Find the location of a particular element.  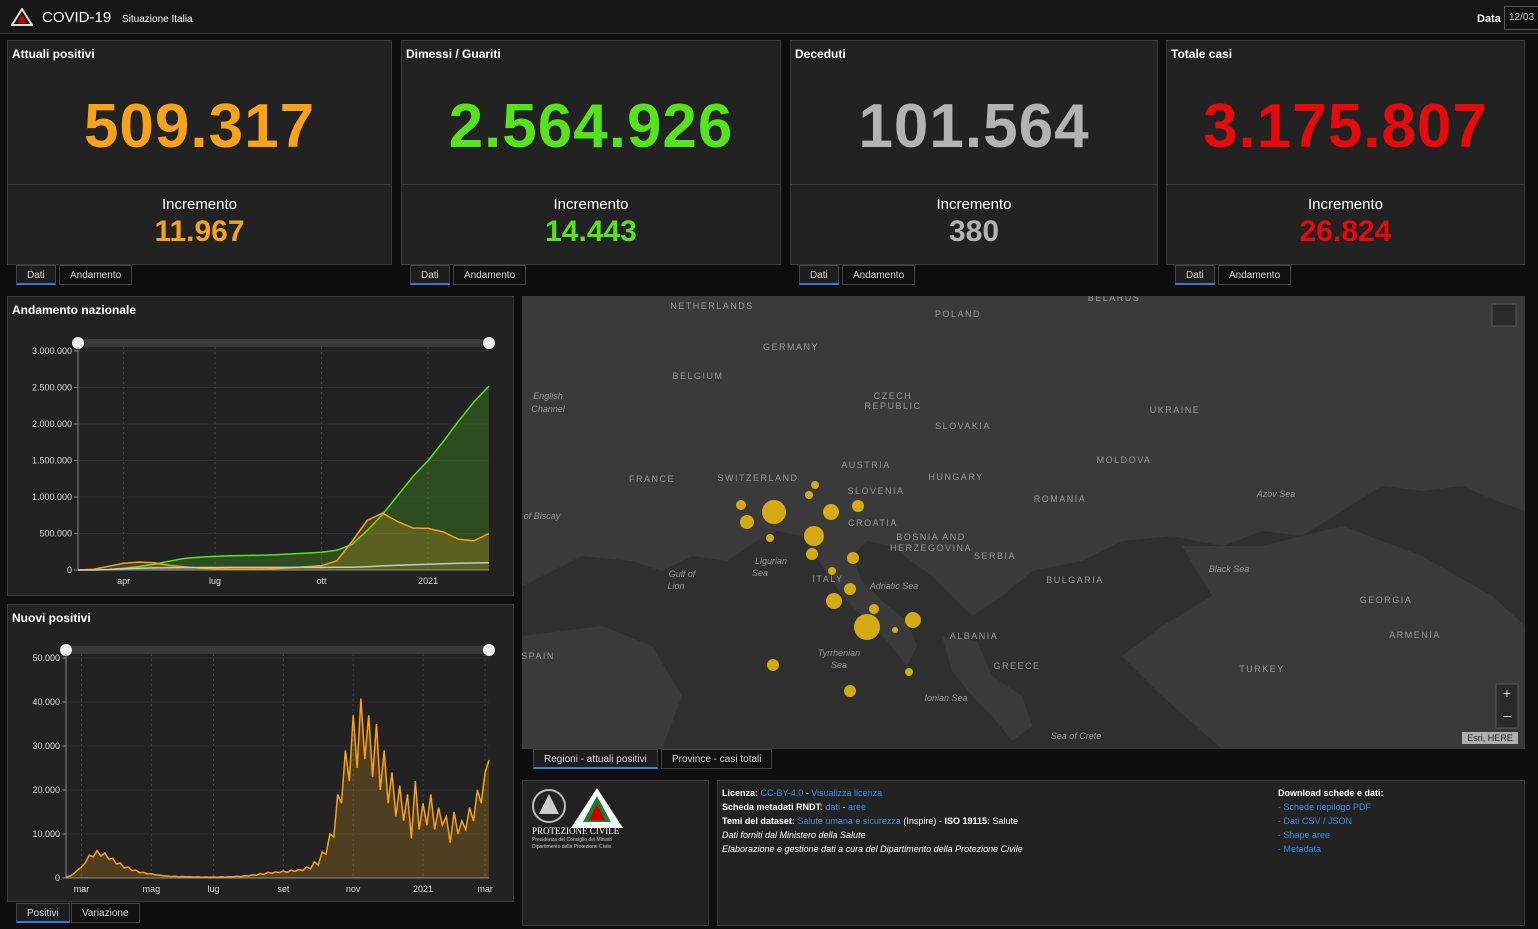

y-tick-label: 500.000 is located at coordinates (55, 534).